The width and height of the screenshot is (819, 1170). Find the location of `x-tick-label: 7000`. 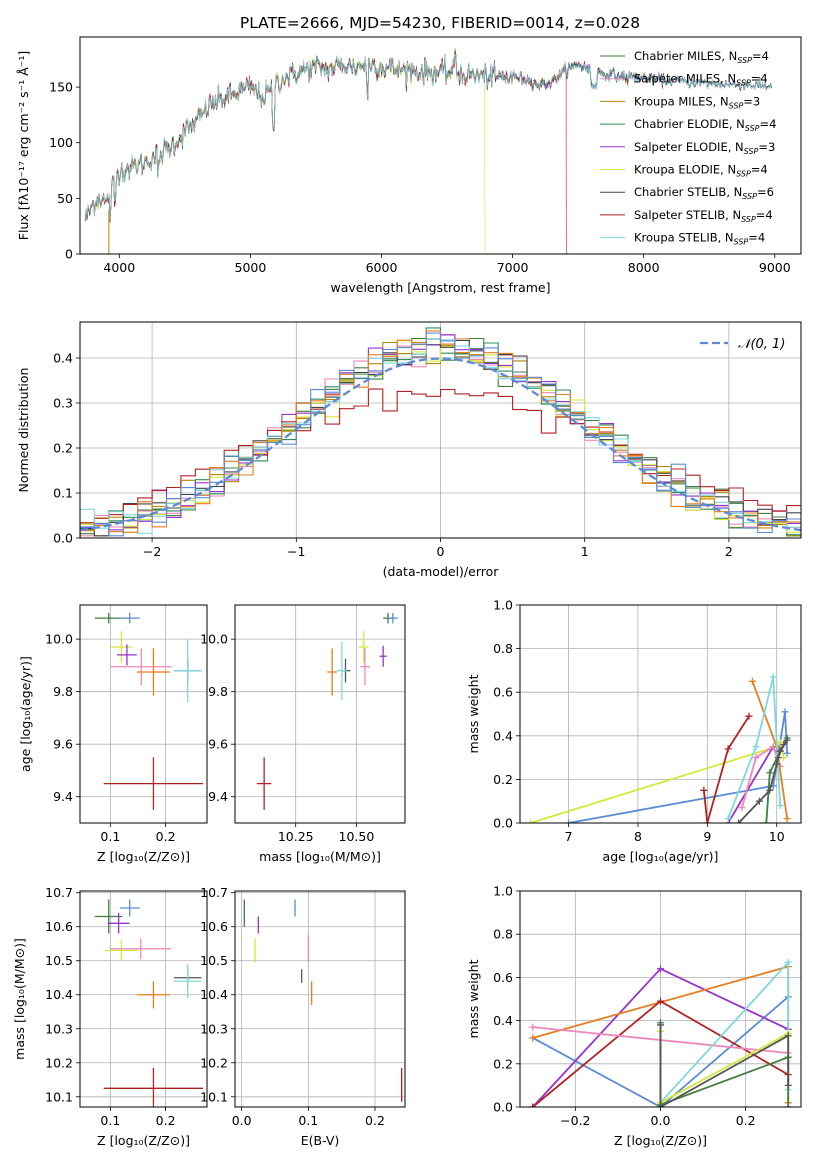

x-tick-label: 7000 is located at coordinates (513, 267).